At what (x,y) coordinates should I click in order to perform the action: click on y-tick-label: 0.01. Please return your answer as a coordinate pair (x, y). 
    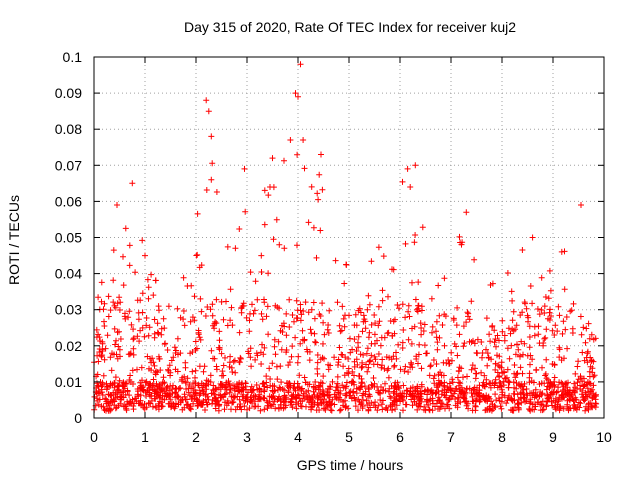
    Looking at the image, I should click on (68, 382).